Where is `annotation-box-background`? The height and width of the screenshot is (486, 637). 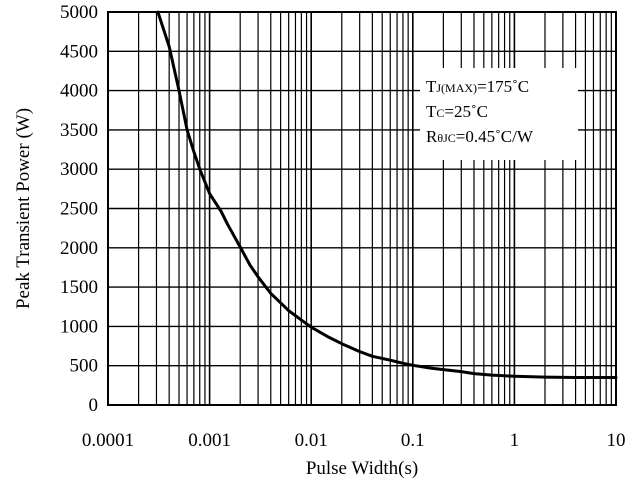 annotation-box-background is located at coordinates (499, 114).